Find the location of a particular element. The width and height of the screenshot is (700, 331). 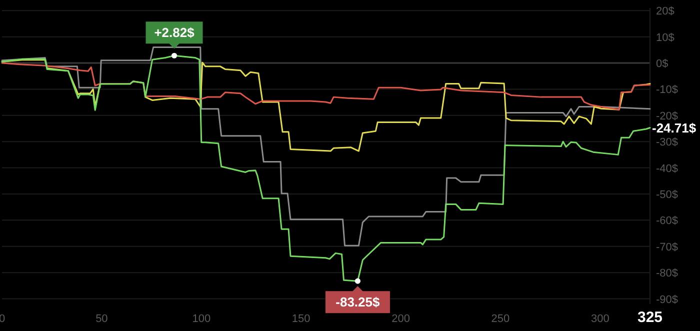

y-tick-label: -40$ is located at coordinates (667, 168).